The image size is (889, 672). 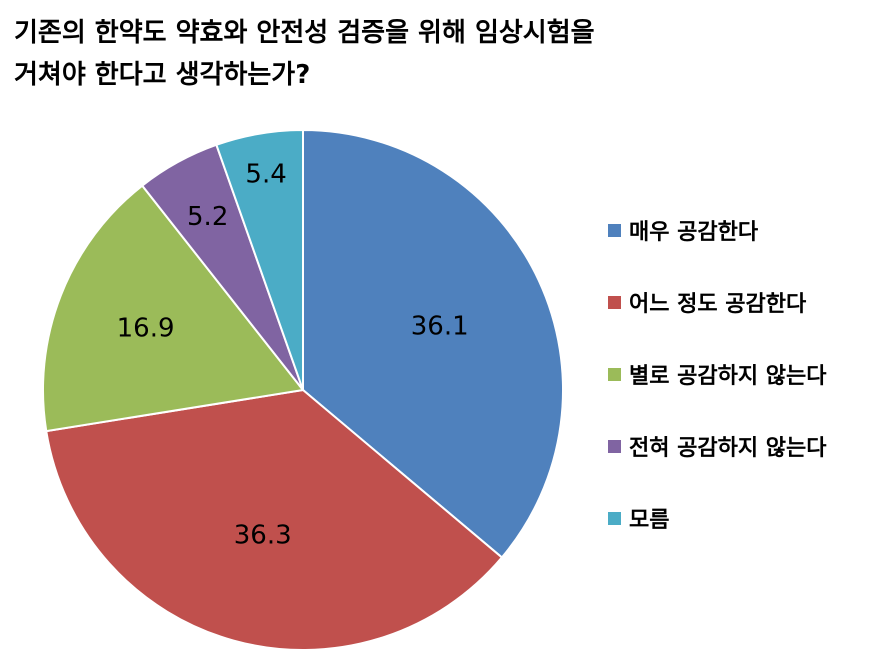 I want to click on data-label-3: 16.9, so click(x=146, y=329).